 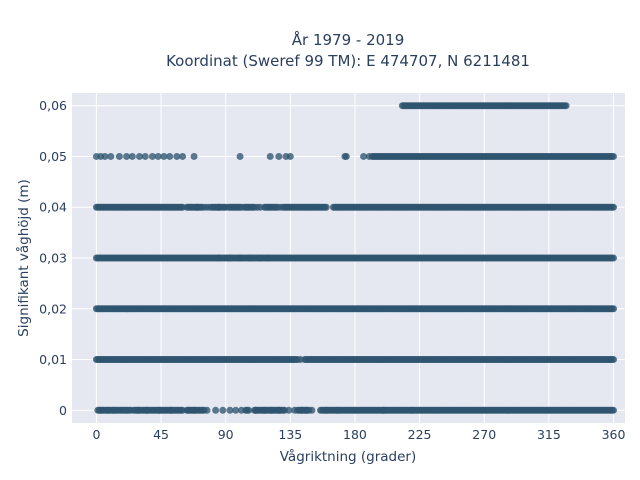 I want to click on y-tick-label: 0,06, so click(x=53, y=105).